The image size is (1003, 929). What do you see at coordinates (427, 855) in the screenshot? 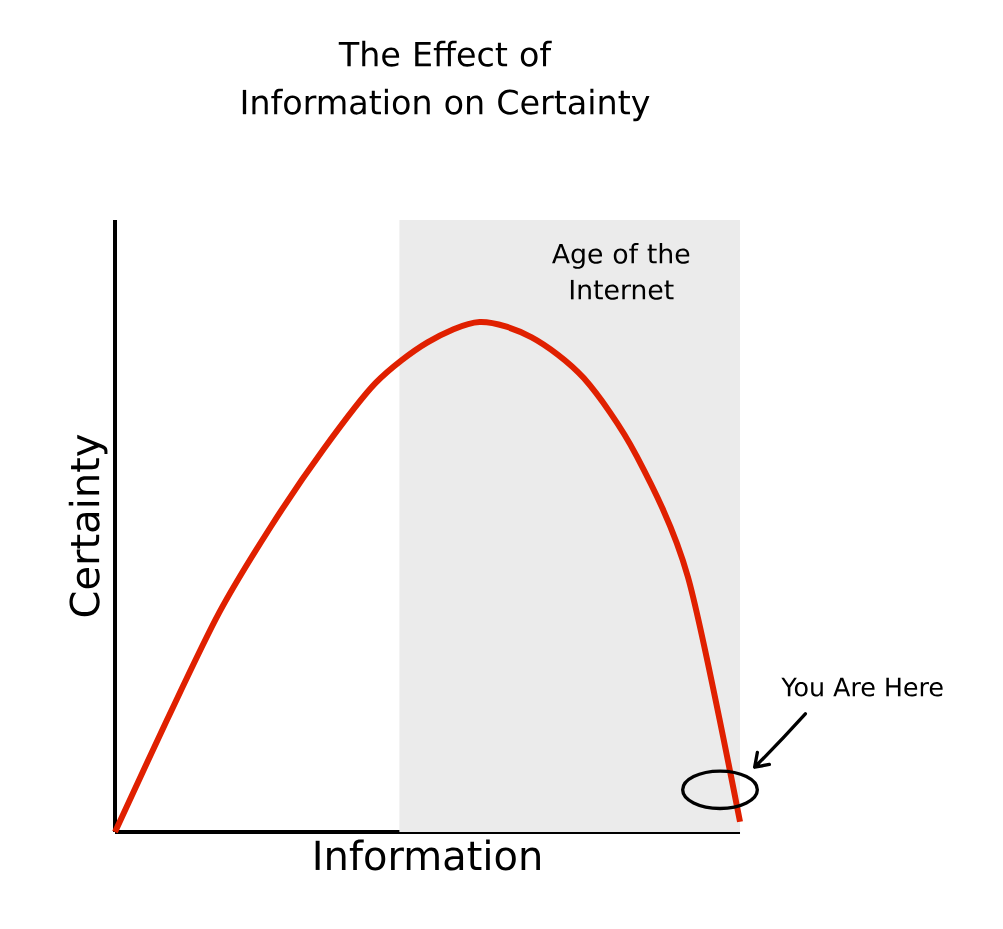
I see `x-axis-title: Information` at bounding box center [427, 855].